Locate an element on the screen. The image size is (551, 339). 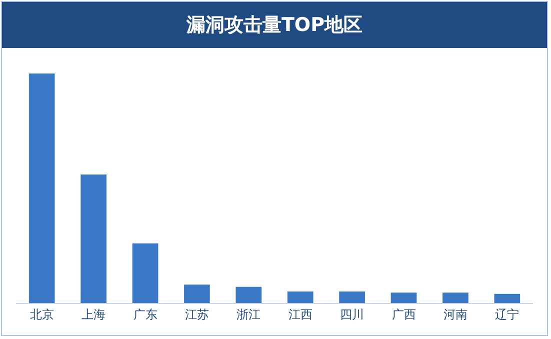
x-tick-label: 河南 is located at coordinates (455, 314).